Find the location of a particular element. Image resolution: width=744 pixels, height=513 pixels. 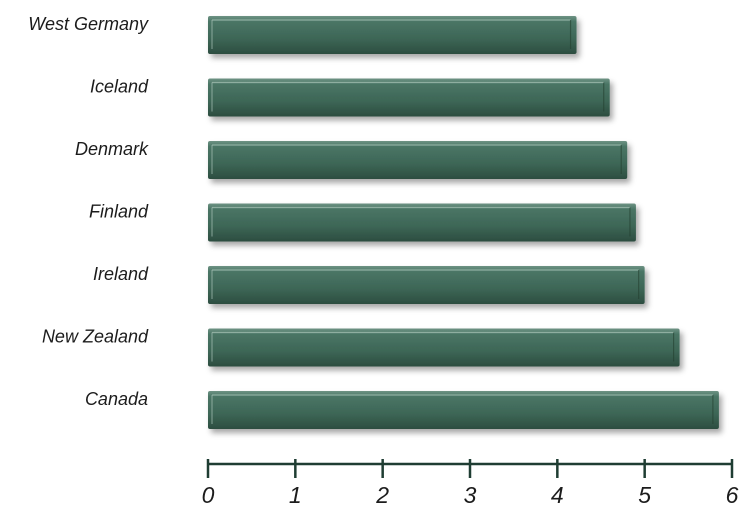

bar-finland is located at coordinates (422, 222).